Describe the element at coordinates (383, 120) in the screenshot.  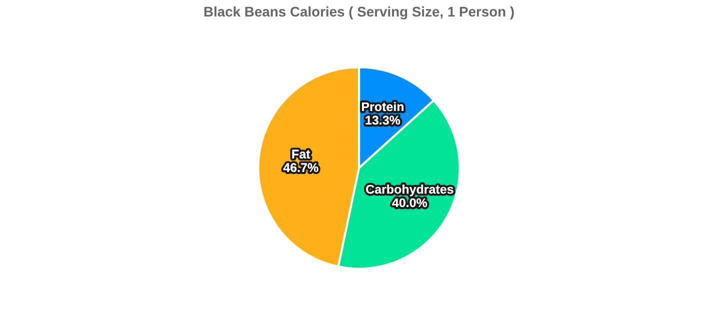
I see `data-label: 13.3%` at that location.